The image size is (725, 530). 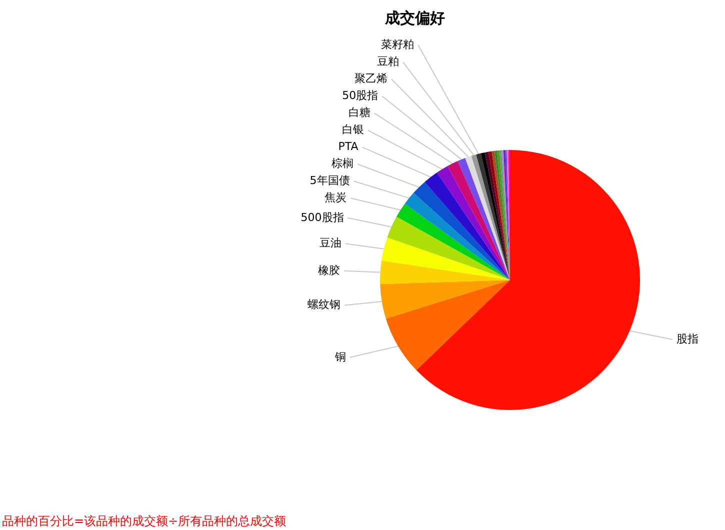 What do you see at coordinates (324, 305) in the screenshot?
I see `slice-label: 螺纹钢` at bounding box center [324, 305].